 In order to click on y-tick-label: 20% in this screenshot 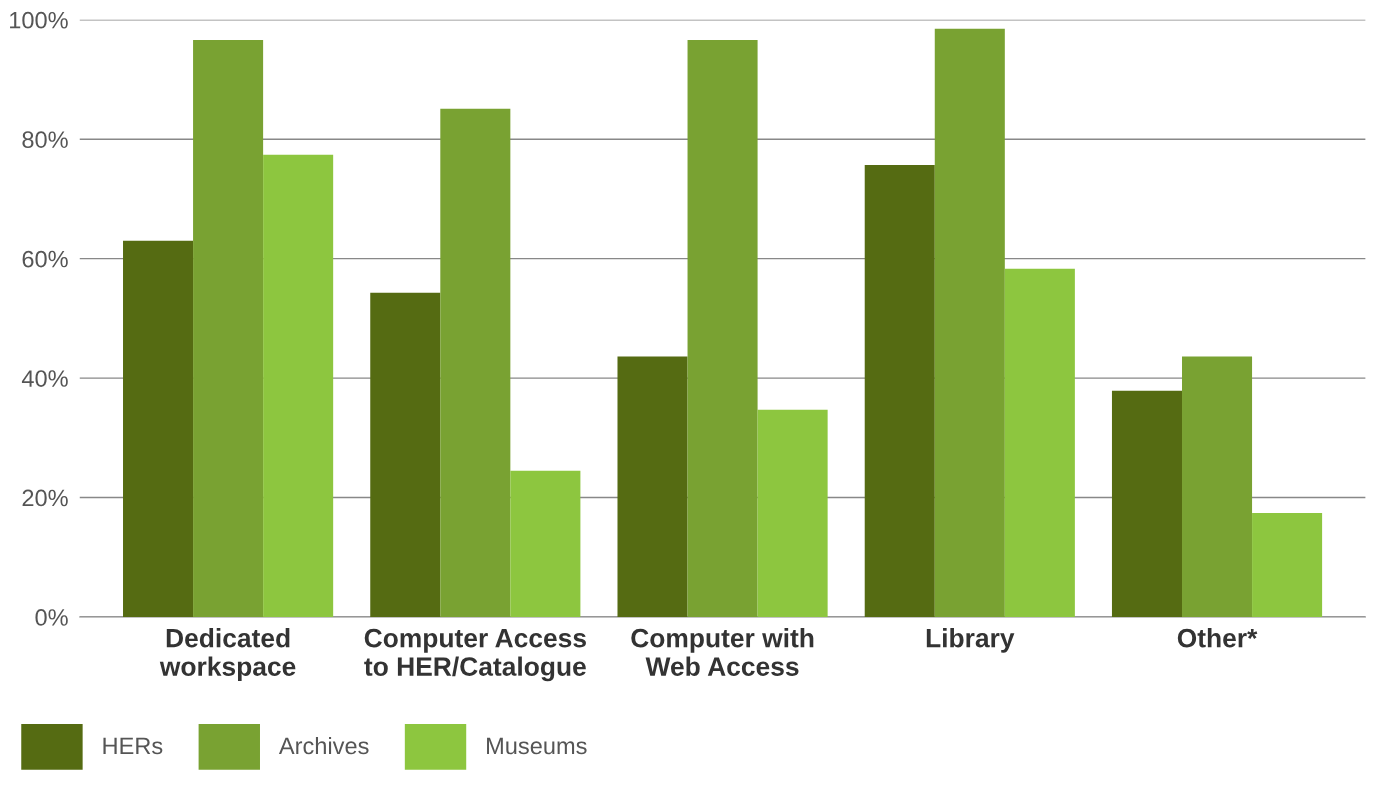, I will do `click(45, 498)`.